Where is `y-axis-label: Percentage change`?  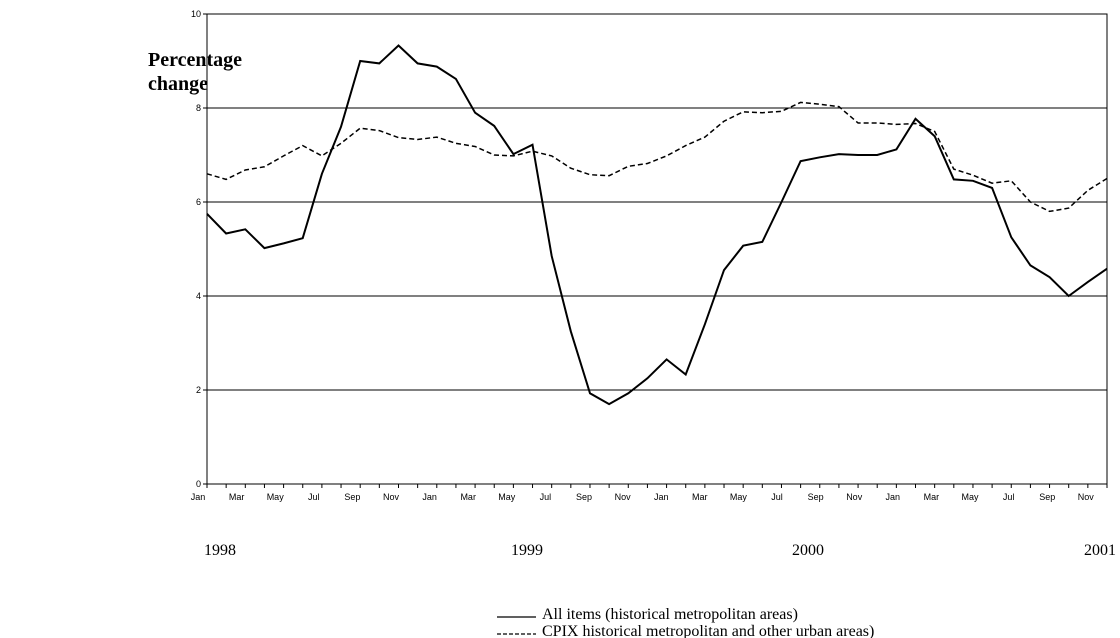 y-axis-label: Percentage change is located at coordinates (195, 72).